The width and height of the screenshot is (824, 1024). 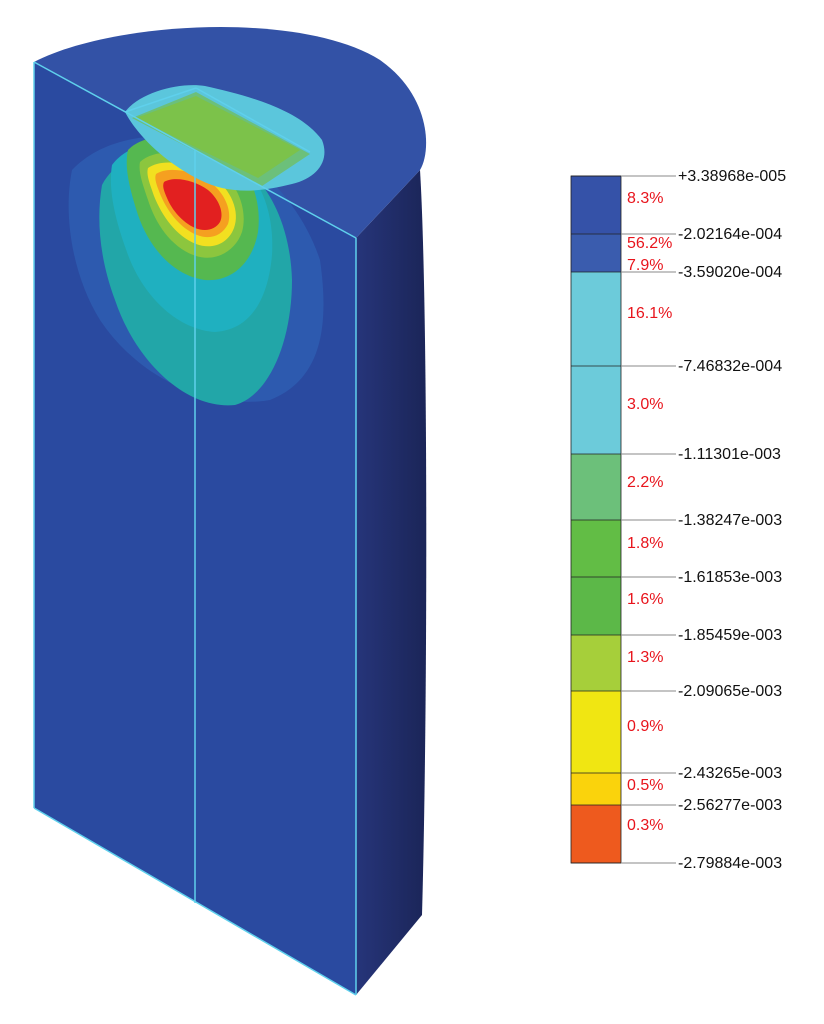 What do you see at coordinates (196, 271) in the screenshot?
I see `stress-contours` at bounding box center [196, 271].